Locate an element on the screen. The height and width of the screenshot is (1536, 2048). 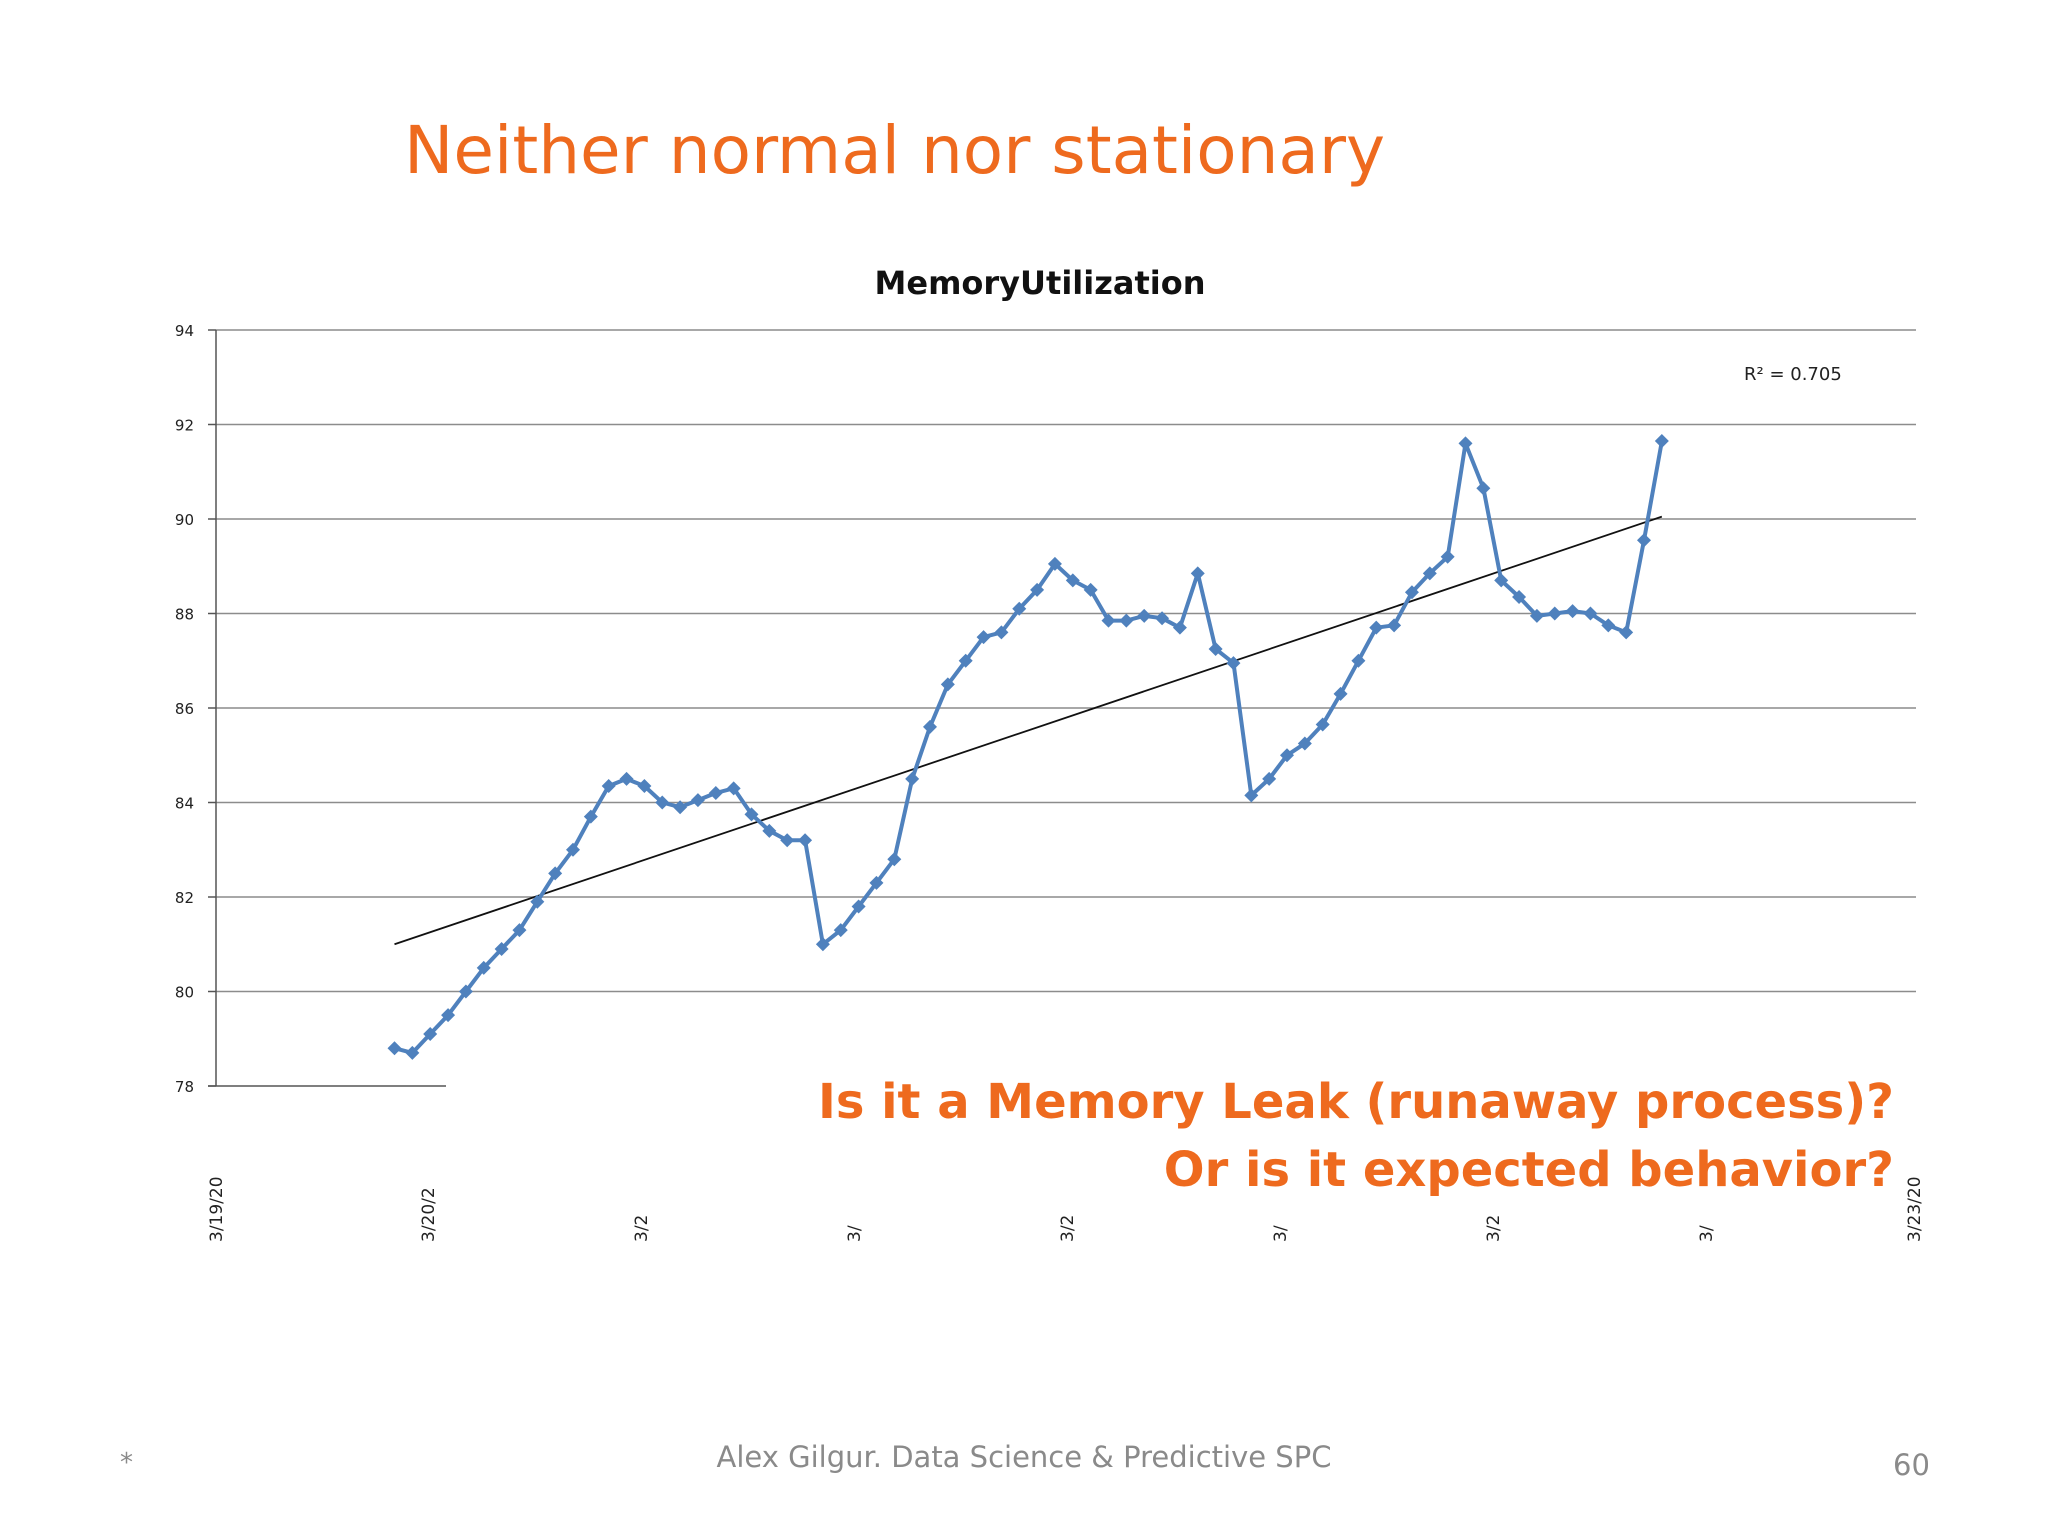
x-tick-label: 3/23/20 is located at coordinates (1915, 1209).